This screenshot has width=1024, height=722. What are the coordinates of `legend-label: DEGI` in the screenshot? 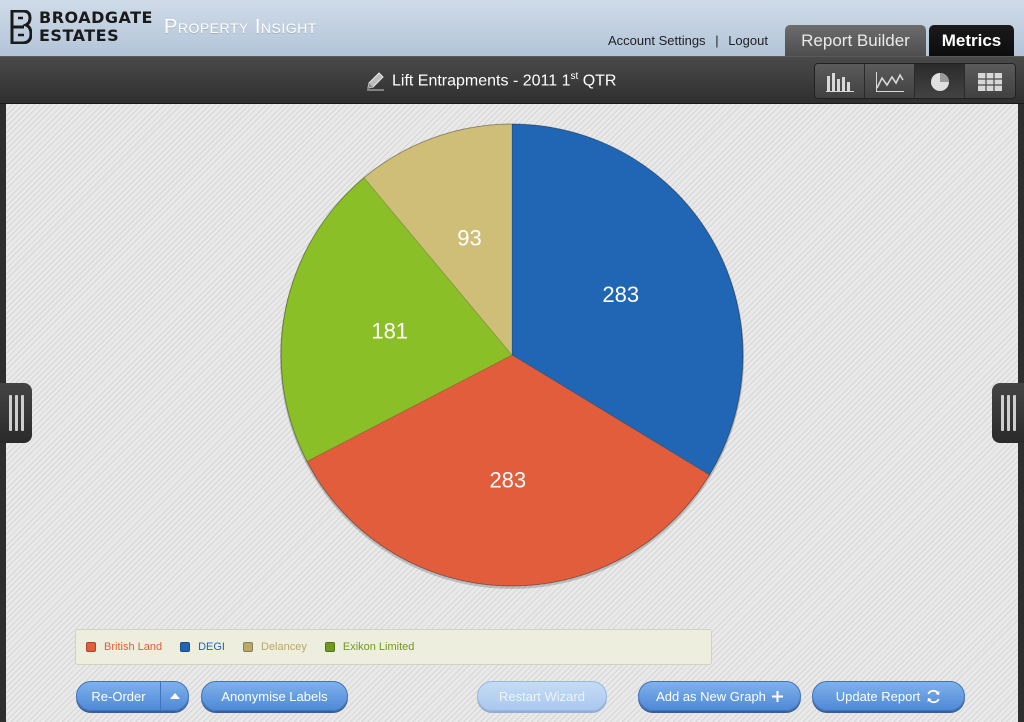 It's located at (211, 647).